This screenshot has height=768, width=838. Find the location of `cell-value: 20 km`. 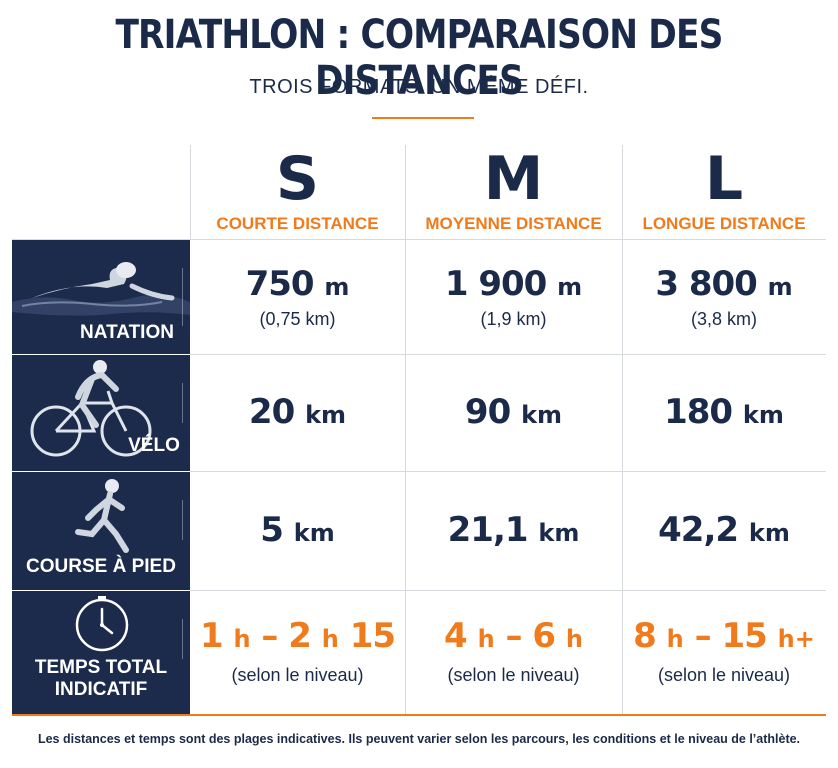

cell-value: 20 km is located at coordinates (297, 413).